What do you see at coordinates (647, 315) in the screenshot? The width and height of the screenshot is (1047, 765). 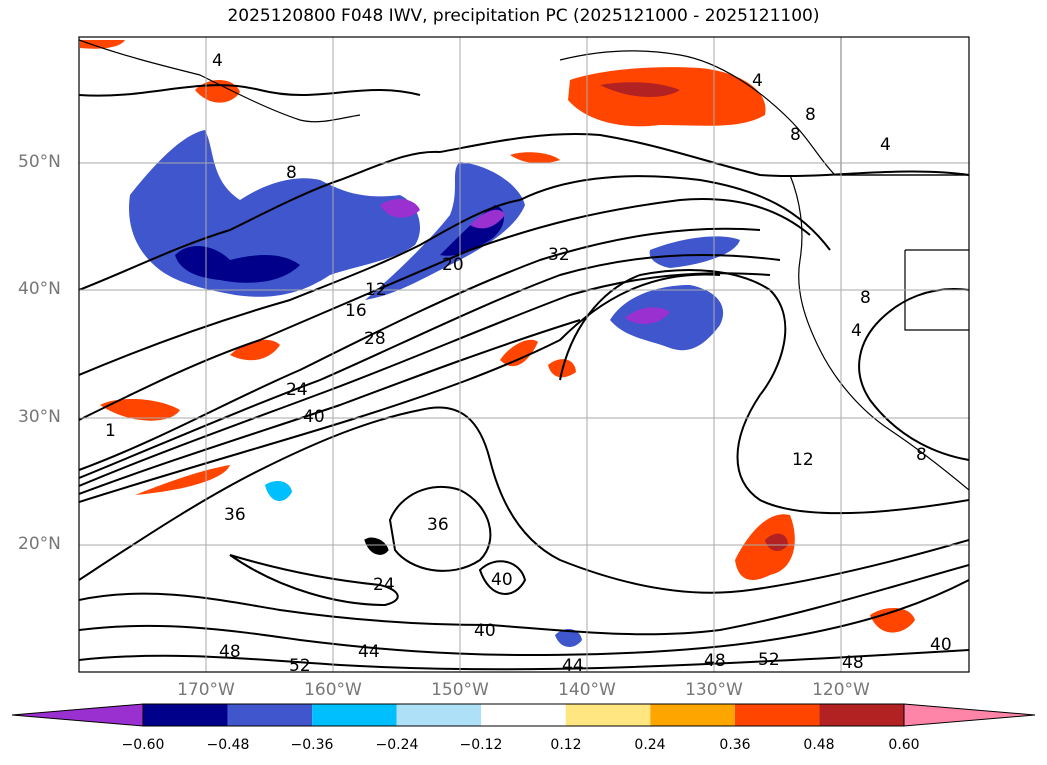 I see `precip-core-central` at bounding box center [647, 315].